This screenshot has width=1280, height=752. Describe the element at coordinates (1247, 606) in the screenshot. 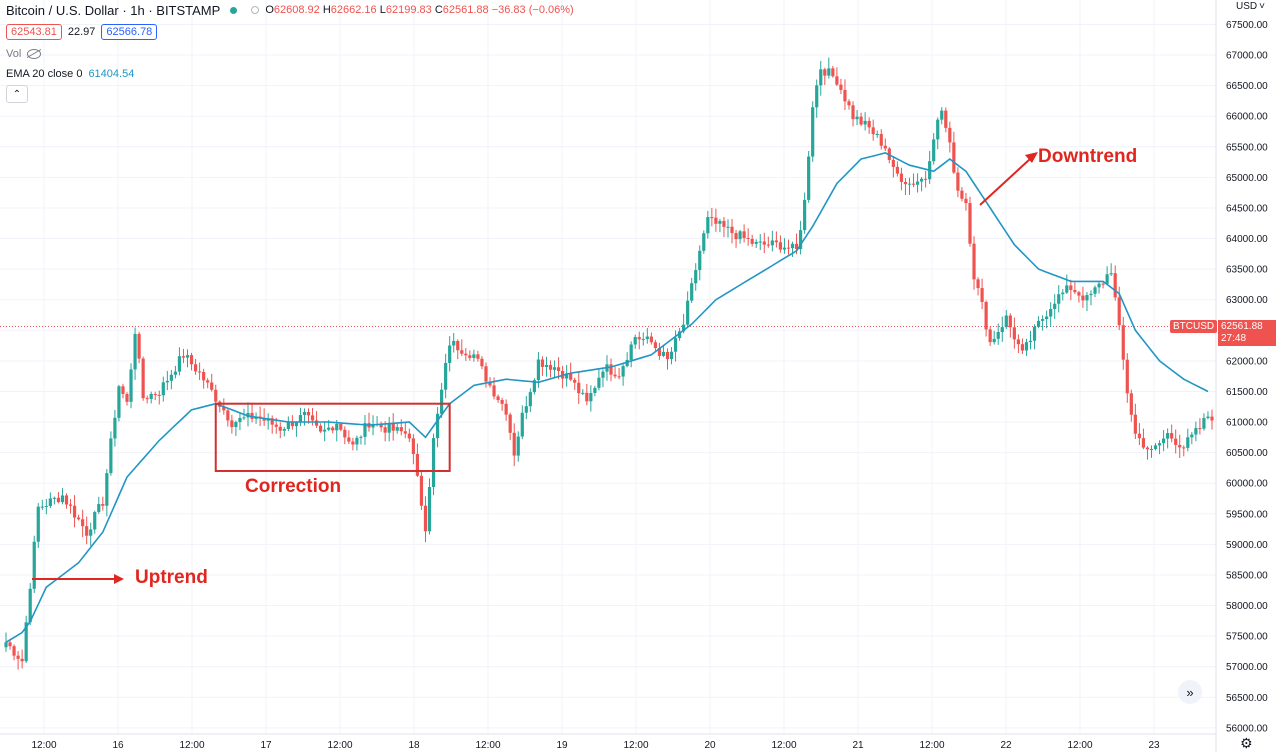

I see `y-tick-label: 58000.00` at that location.